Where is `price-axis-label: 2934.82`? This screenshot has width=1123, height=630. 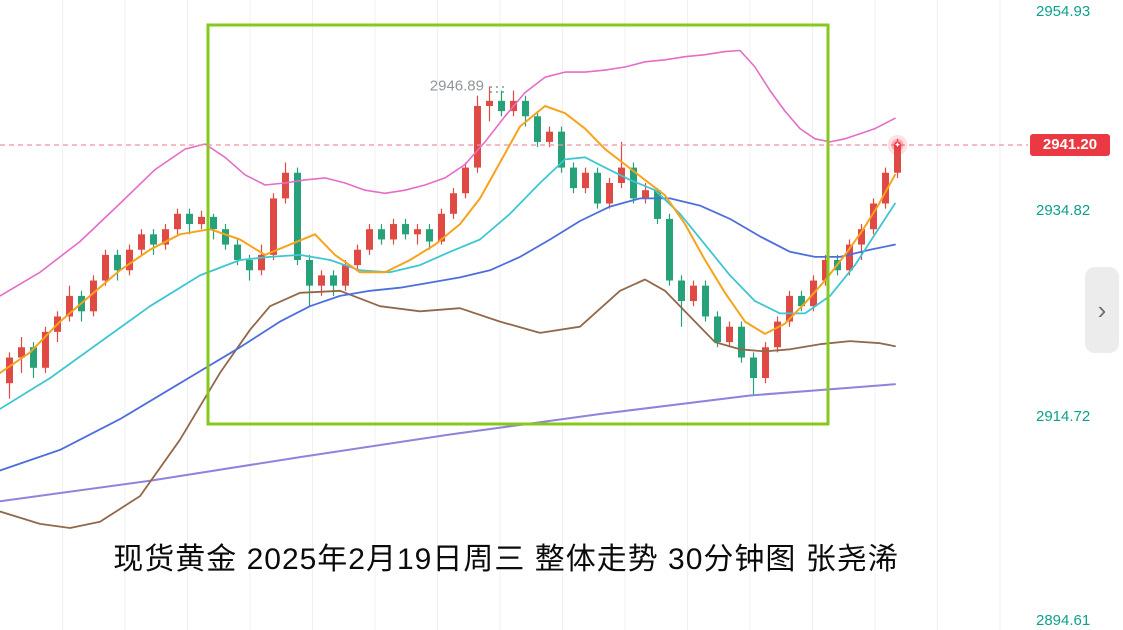 price-axis-label: 2934.82 is located at coordinates (1063, 210).